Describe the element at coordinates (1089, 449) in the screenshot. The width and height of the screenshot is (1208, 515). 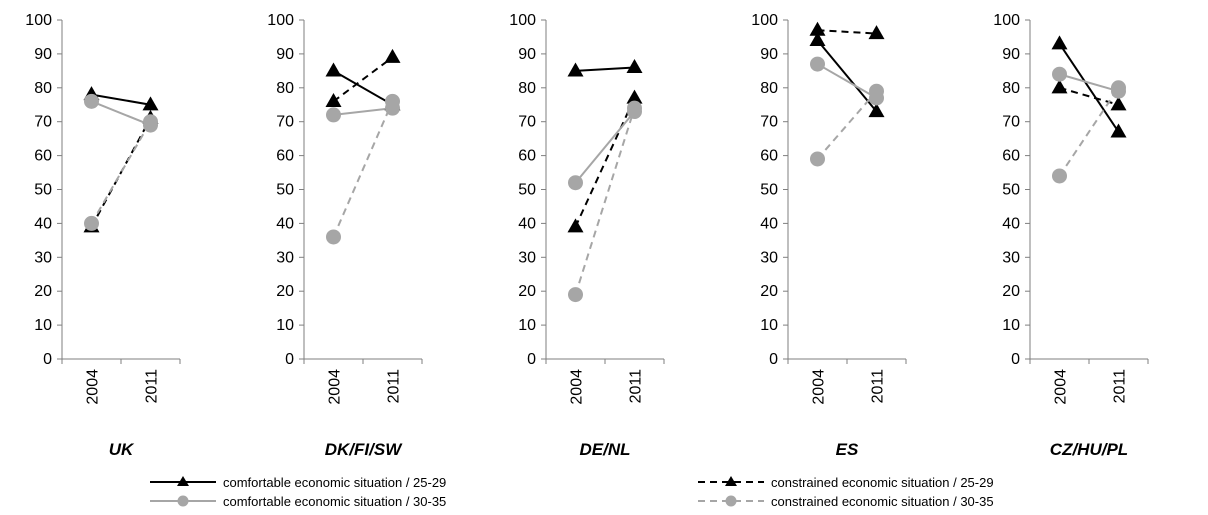
I see `panel-title: CZ/HU/PL` at that location.